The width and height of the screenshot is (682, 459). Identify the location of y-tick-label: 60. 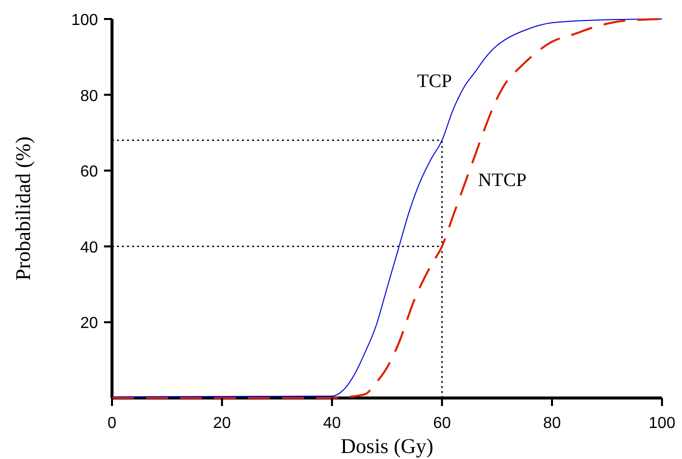
(89, 172).